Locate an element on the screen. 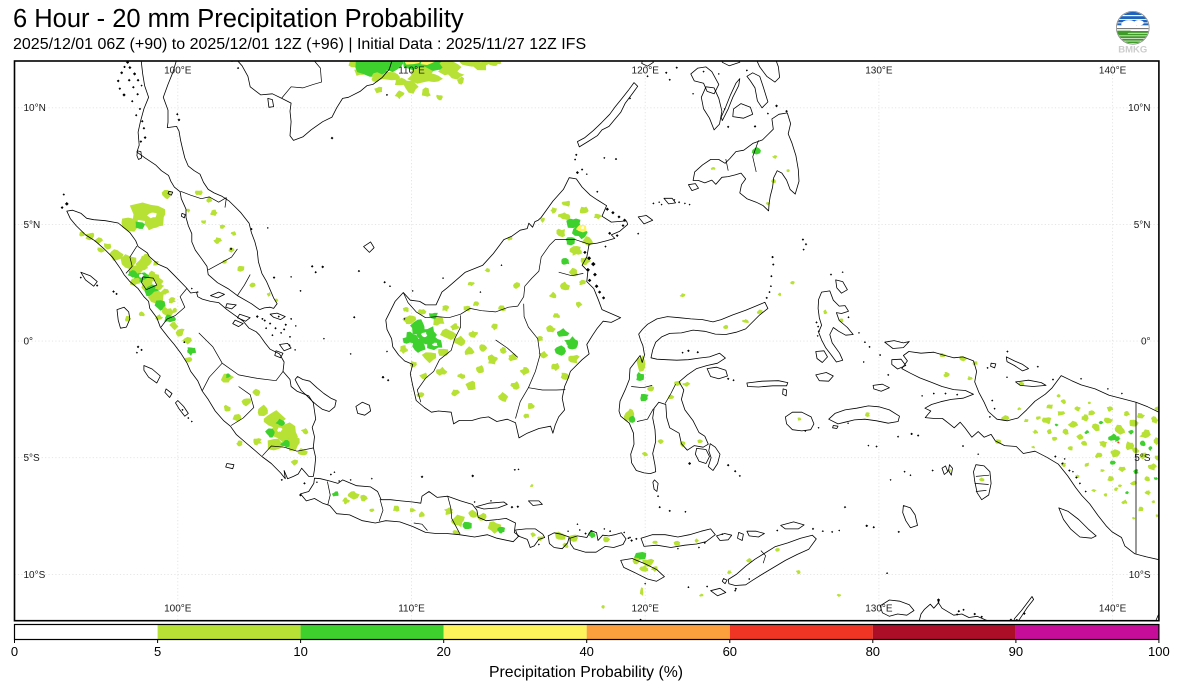 The image size is (1180, 690). svg-text: 20 is located at coordinates (443, 651).